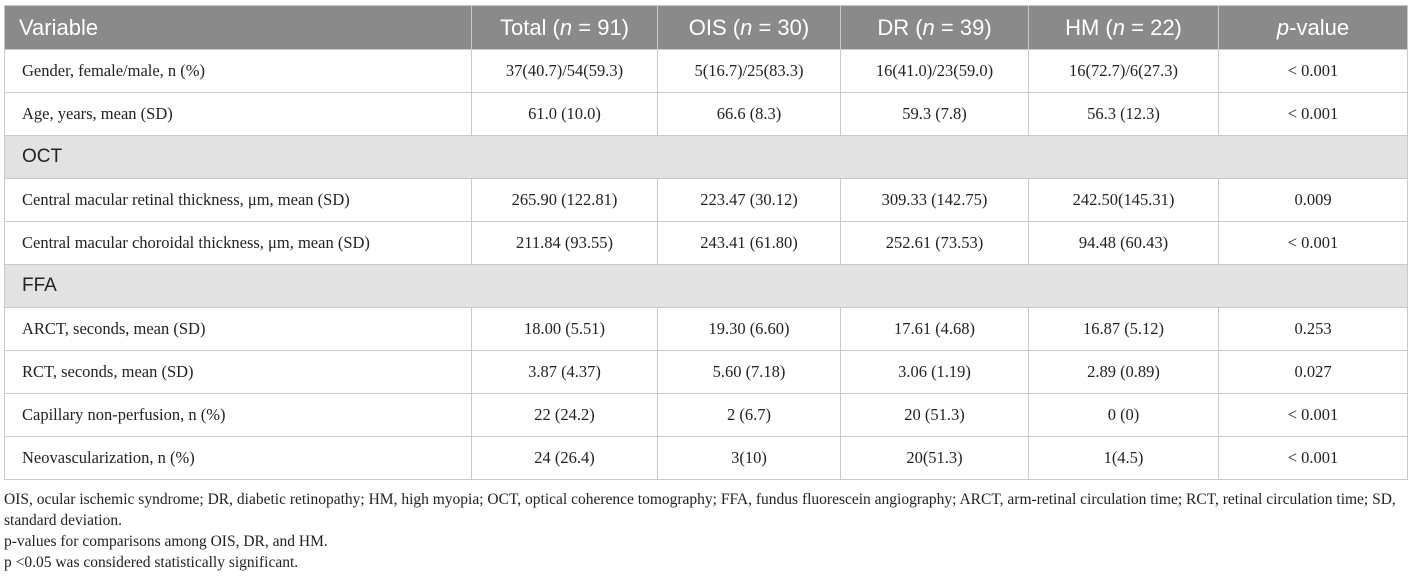 The image size is (1411, 585). Describe the element at coordinates (1123, 372) in the screenshot. I see `table-cell: 2.89 (0.89)` at that location.